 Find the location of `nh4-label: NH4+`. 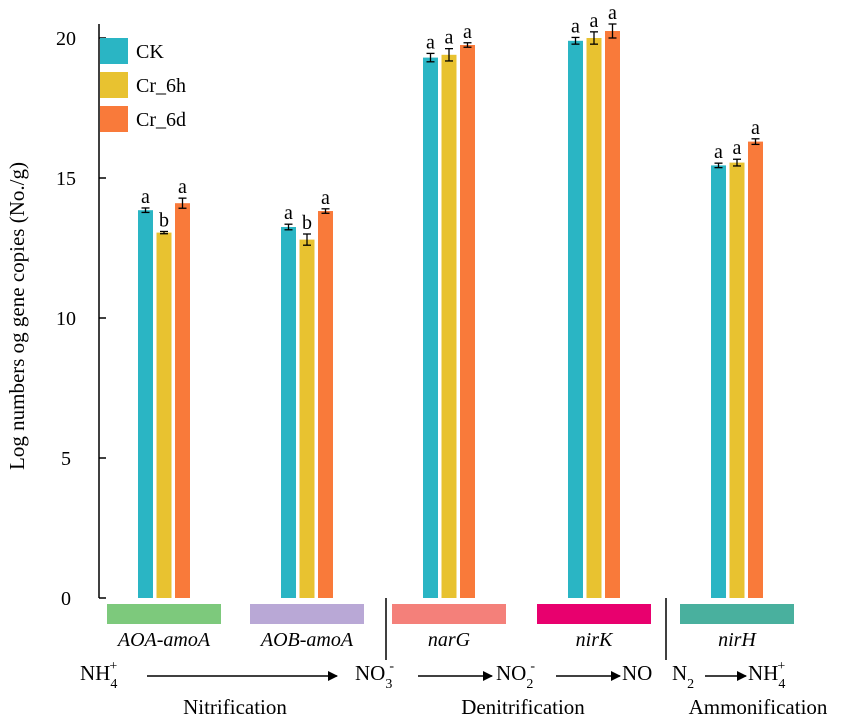

nh4-label: NH4+ is located at coordinates (98, 675).